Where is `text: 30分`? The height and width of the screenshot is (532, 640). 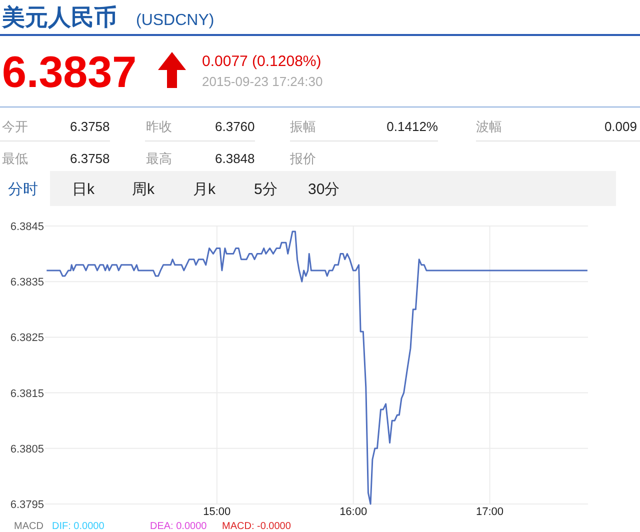 text: 30分 is located at coordinates (324, 189).